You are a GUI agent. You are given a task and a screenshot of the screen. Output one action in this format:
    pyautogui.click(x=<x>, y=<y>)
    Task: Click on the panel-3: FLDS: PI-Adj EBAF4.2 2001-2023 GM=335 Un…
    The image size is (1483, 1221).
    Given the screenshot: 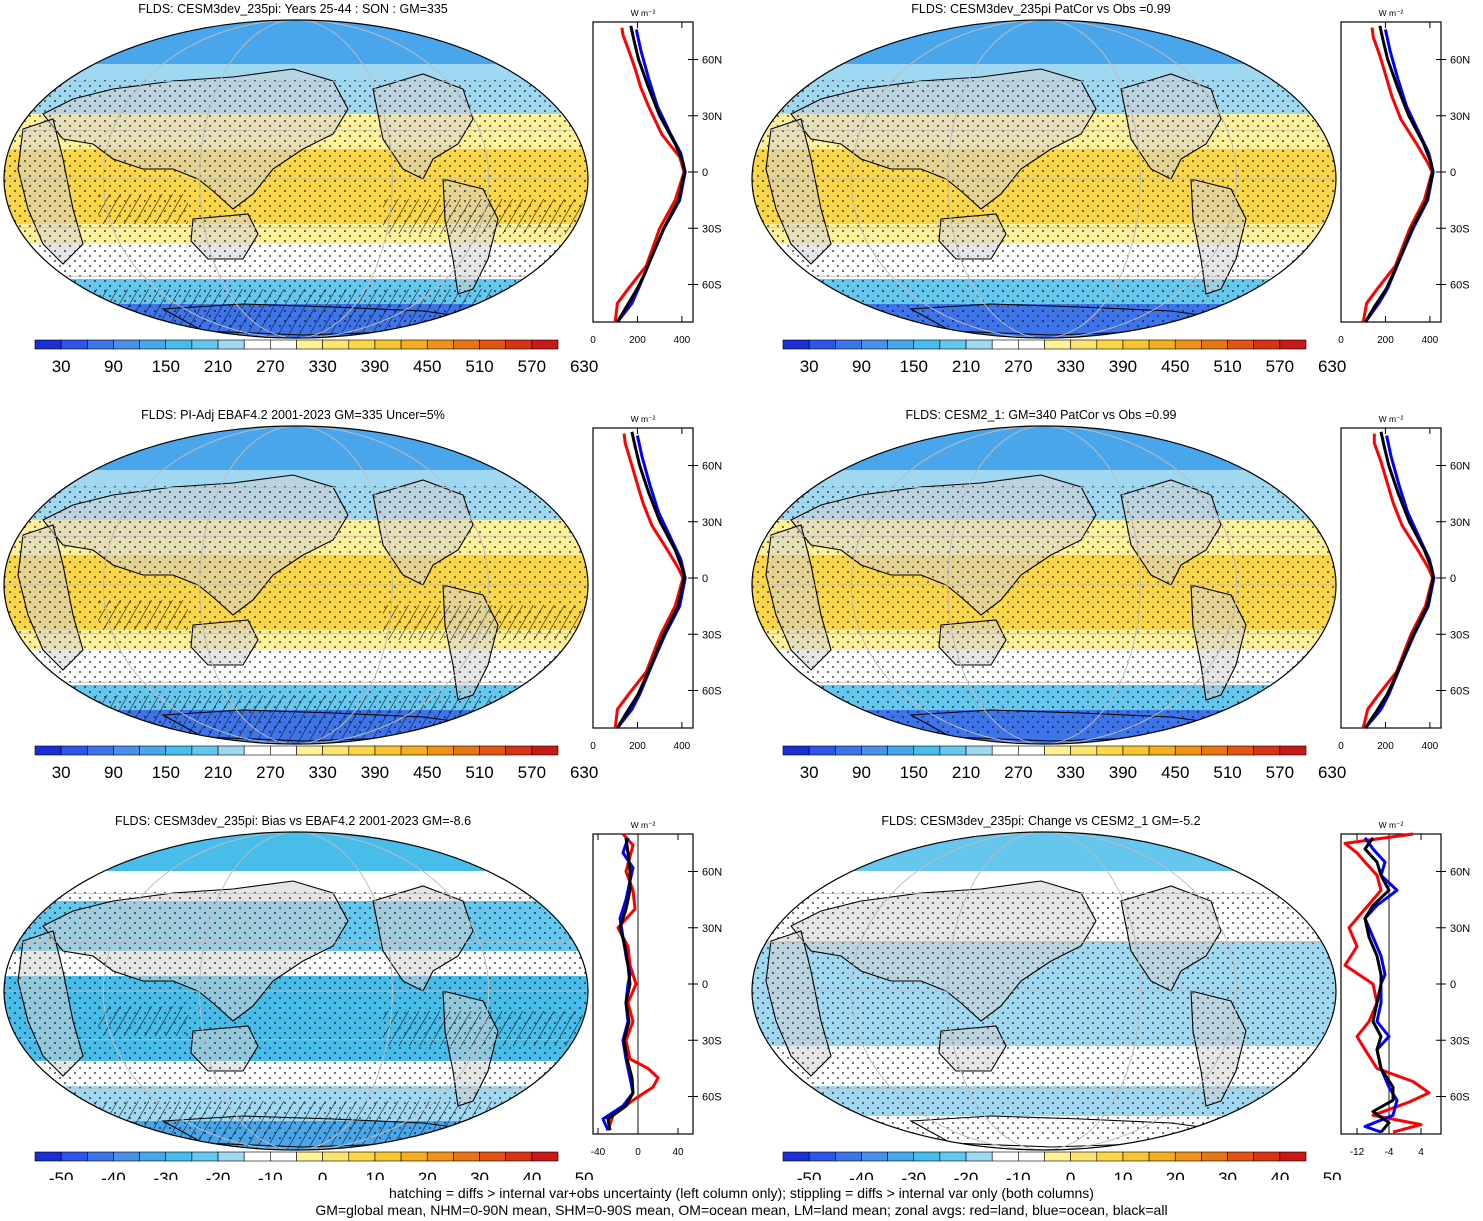 What is the action you would take?
    pyautogui.click(x=362, y=595)
    